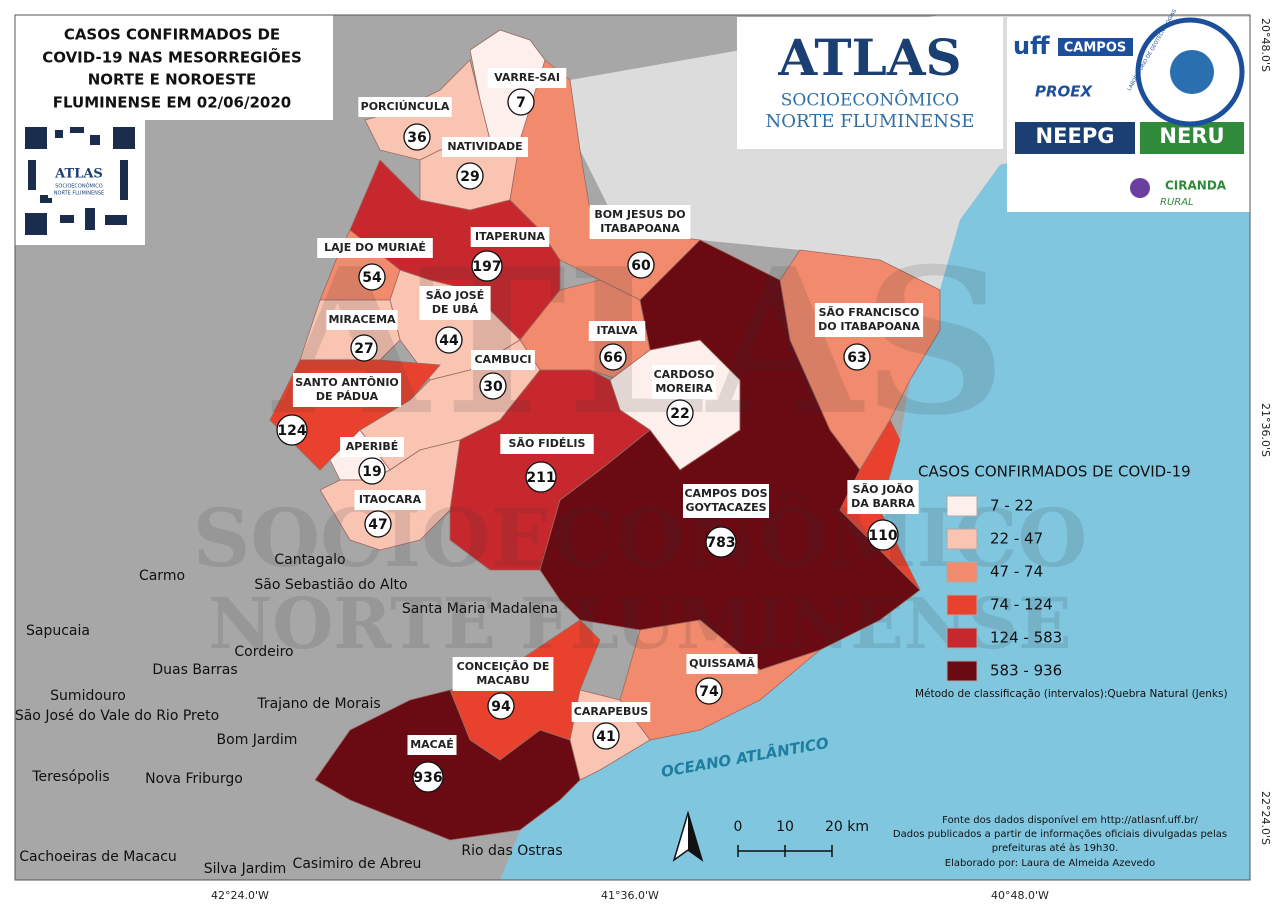  I want to click on municipality-name: CARAPEBUS, so click(611, 711).